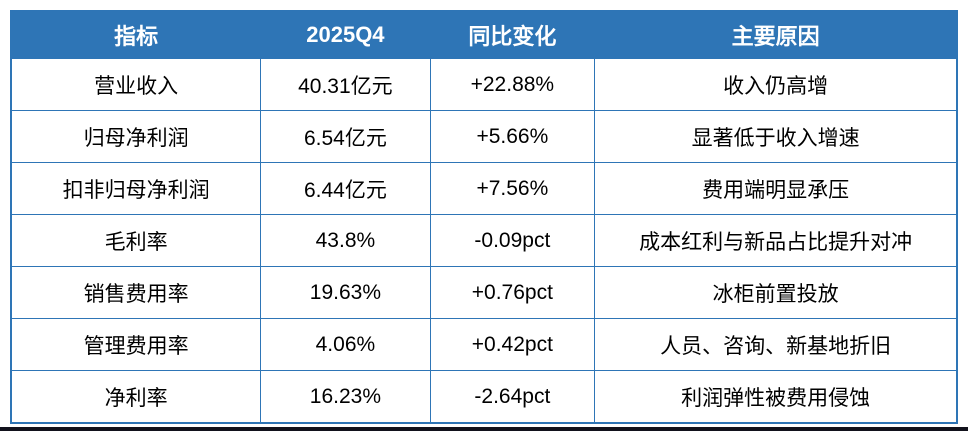  I want to click on cell-reason: 收入仍高增, so click(776, 84).